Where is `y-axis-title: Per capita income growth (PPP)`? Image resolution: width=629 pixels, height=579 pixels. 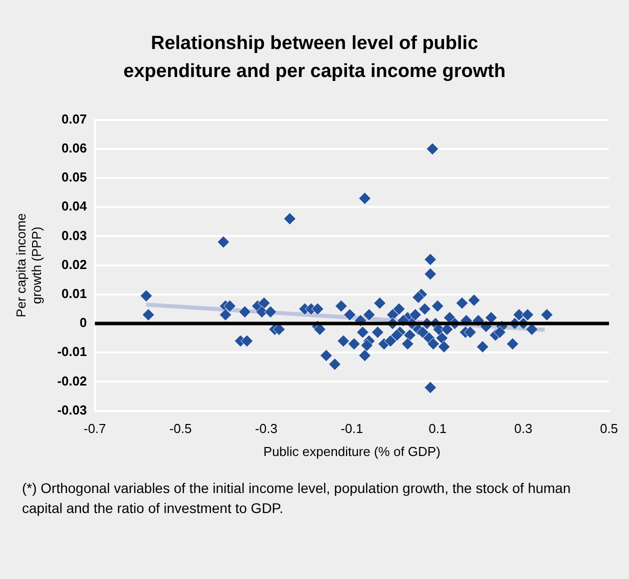 y-axis-title: Per capita income growth (PPP) is located at coordinates (28, 265).